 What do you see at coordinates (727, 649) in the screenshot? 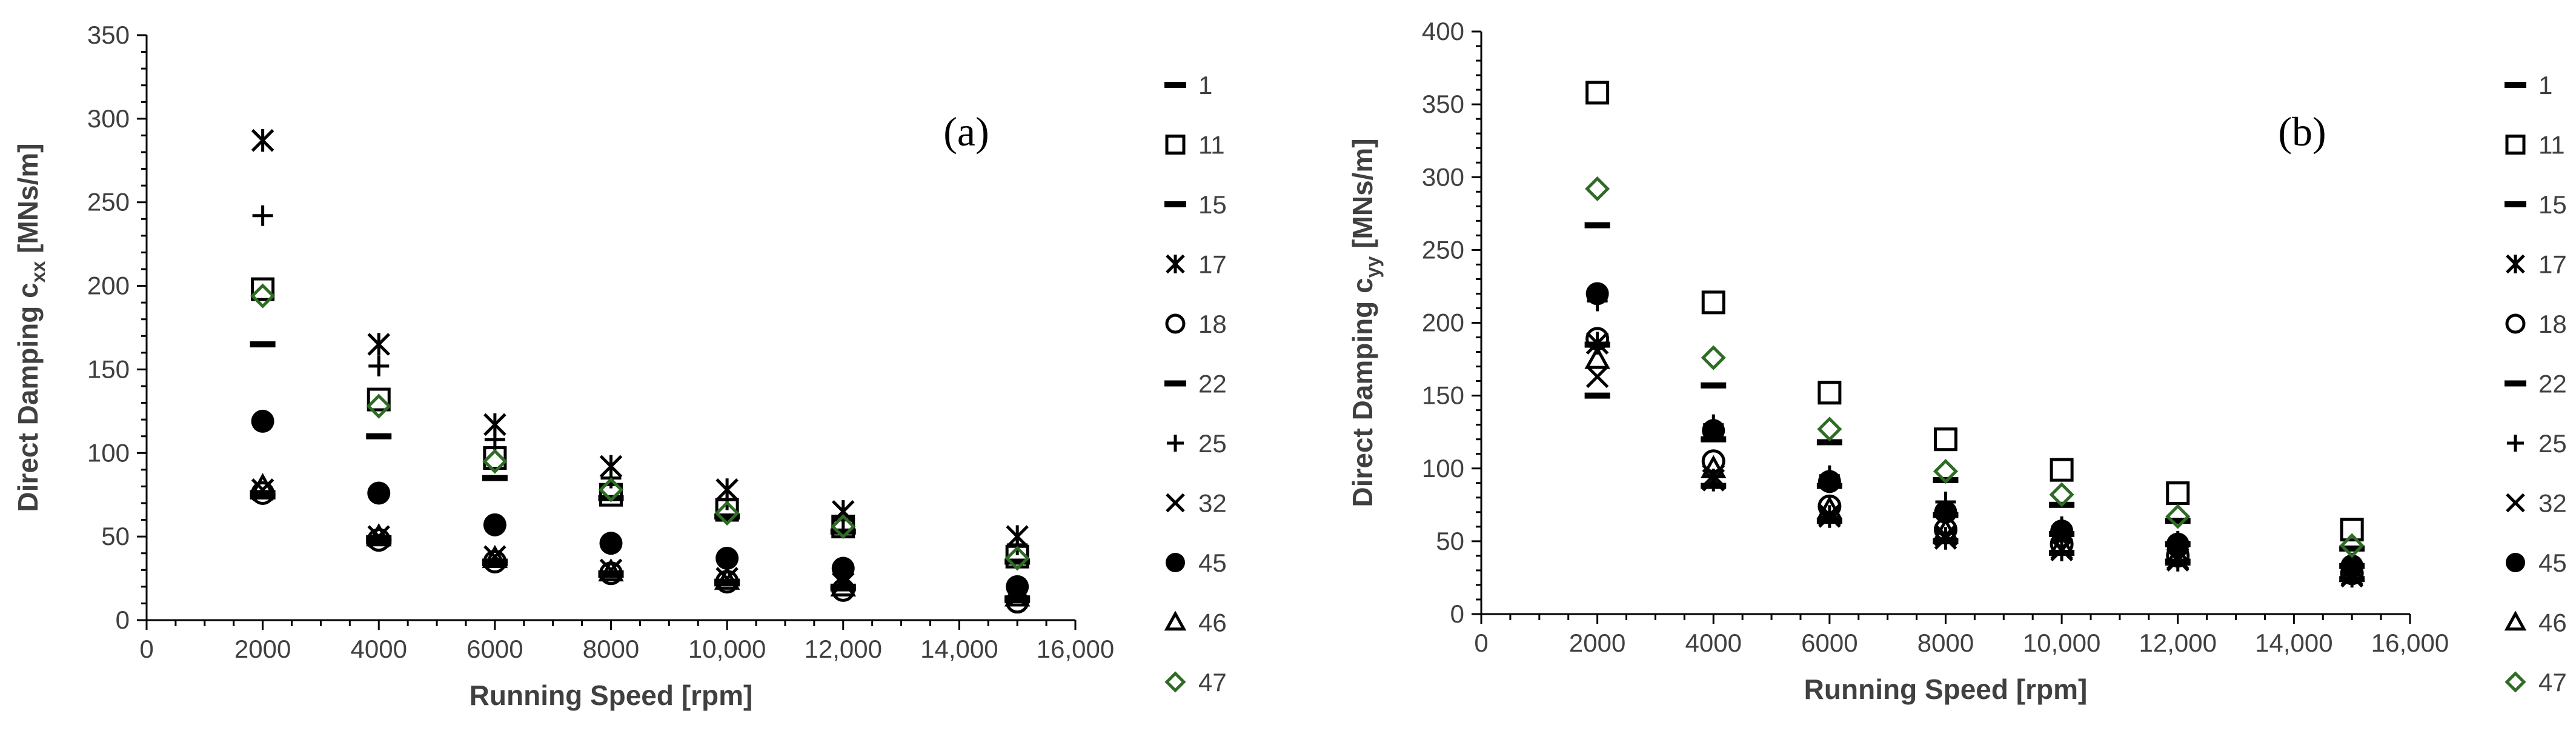
I see `x-tick-label: 10,000` at bounding box center [727, 649].